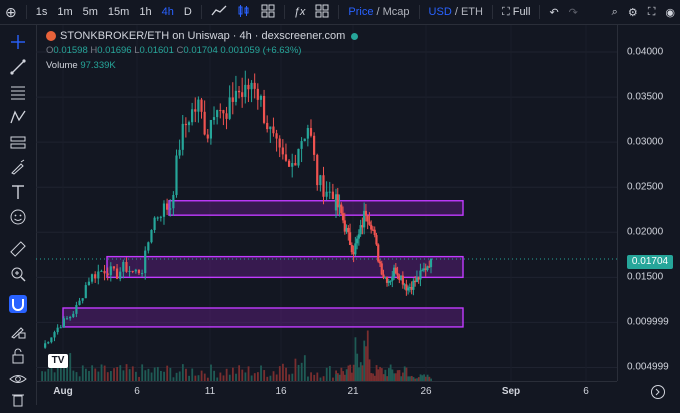  What do you see at coordinates (18, 167) in the screenshot?
I see `brush-icon` at bounding box center [18, 167].